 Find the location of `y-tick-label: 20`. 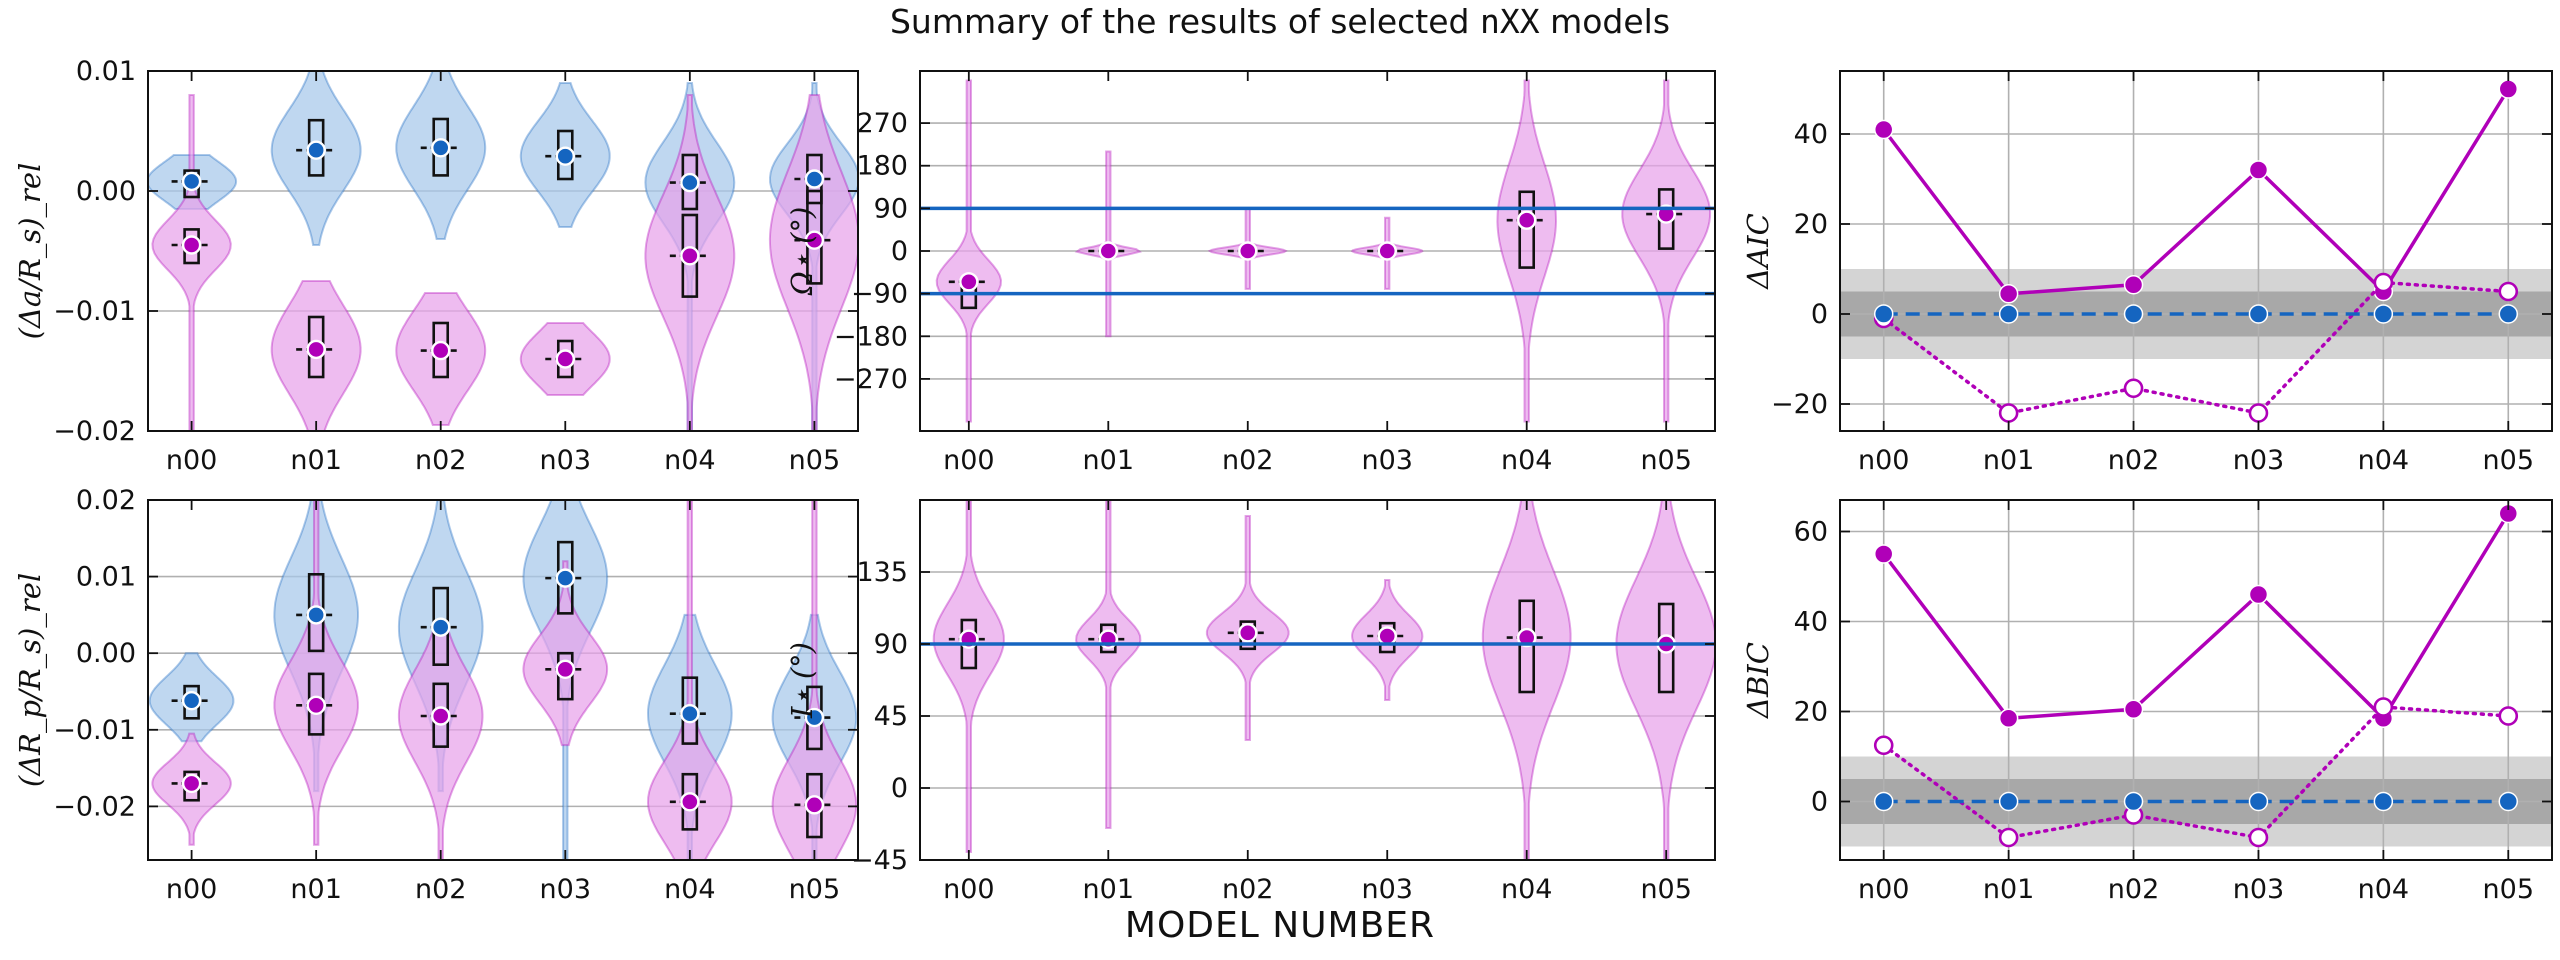

y-tick-label: 20 is located at coordinates (1811, 712).